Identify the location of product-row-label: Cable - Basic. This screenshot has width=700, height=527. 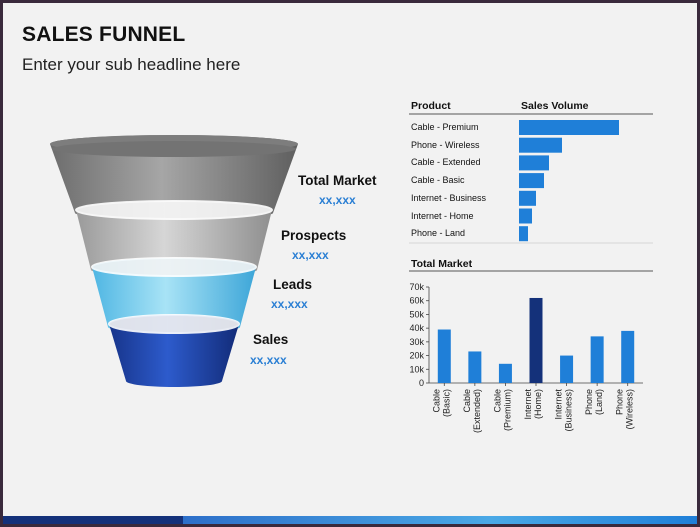
(438, 180).